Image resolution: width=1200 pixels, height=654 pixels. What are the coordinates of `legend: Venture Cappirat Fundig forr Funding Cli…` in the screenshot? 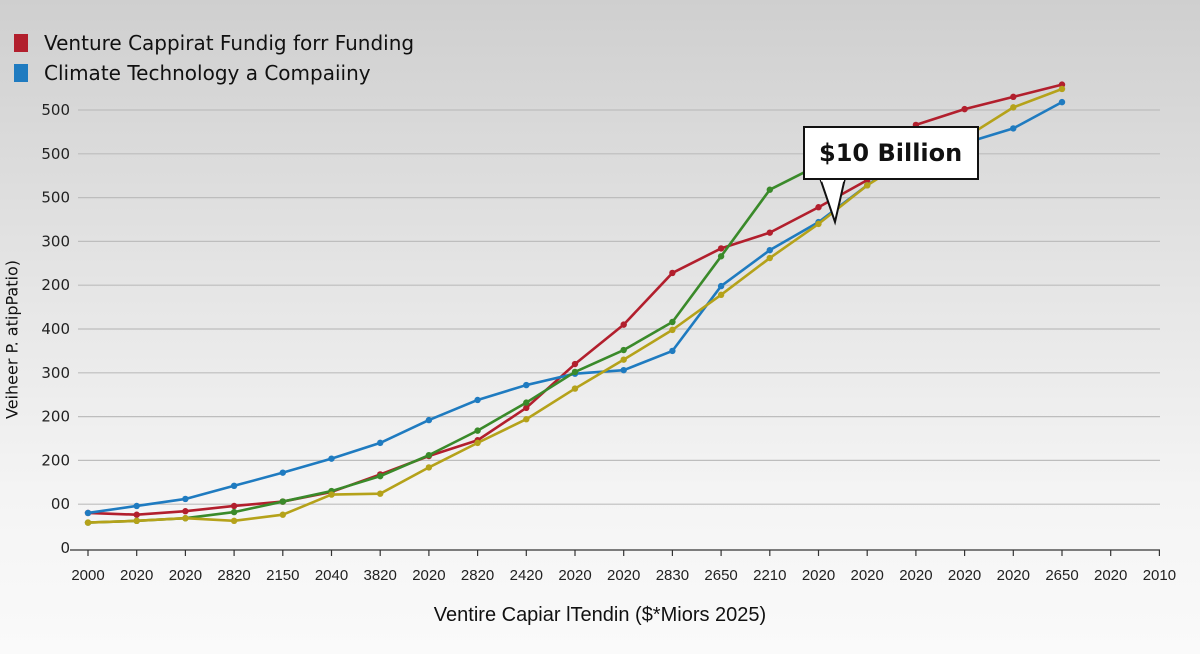 It's located at (214, 58).